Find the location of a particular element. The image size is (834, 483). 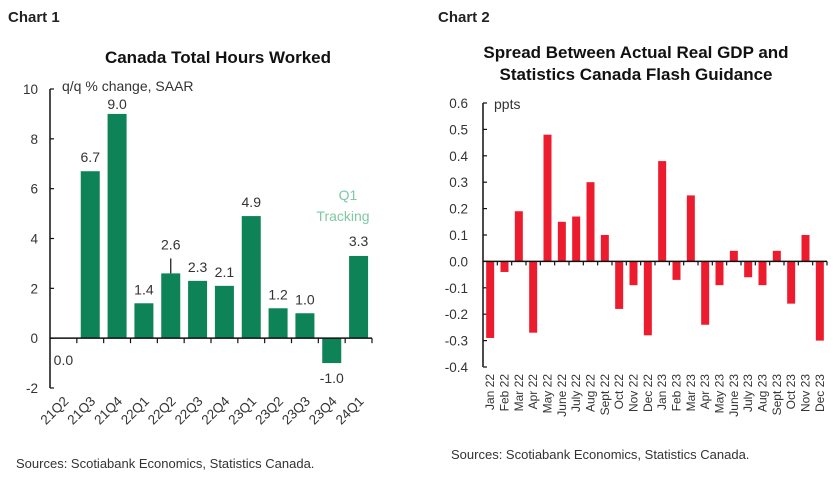

x-tick-label: Oct 23 is located at coordinates (791, 392).